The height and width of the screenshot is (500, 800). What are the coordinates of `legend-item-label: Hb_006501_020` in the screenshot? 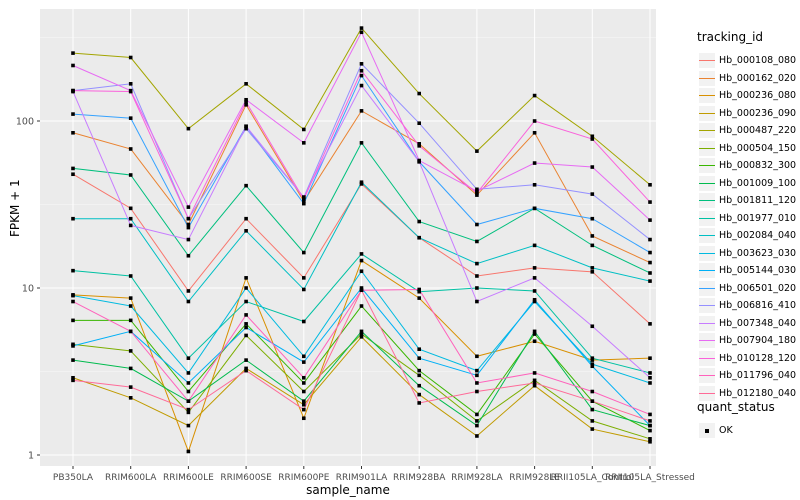 It's located at (758, 288).